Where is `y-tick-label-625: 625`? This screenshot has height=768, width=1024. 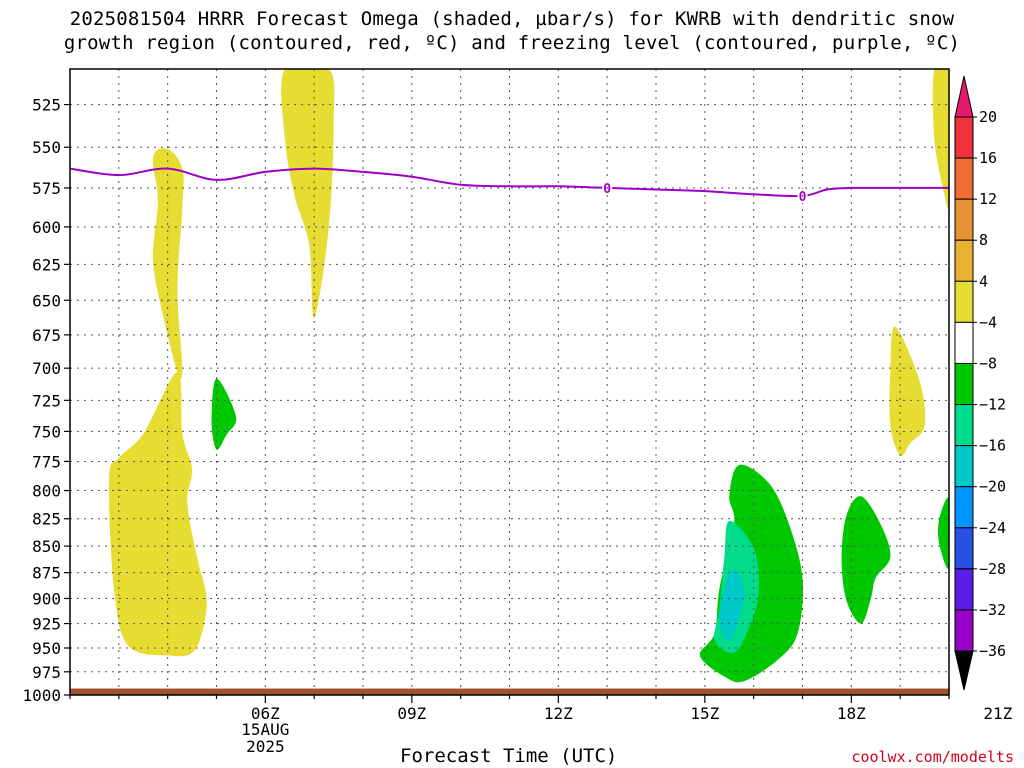 y-tick-label-625: 625 is located at coordinates (46, 264).